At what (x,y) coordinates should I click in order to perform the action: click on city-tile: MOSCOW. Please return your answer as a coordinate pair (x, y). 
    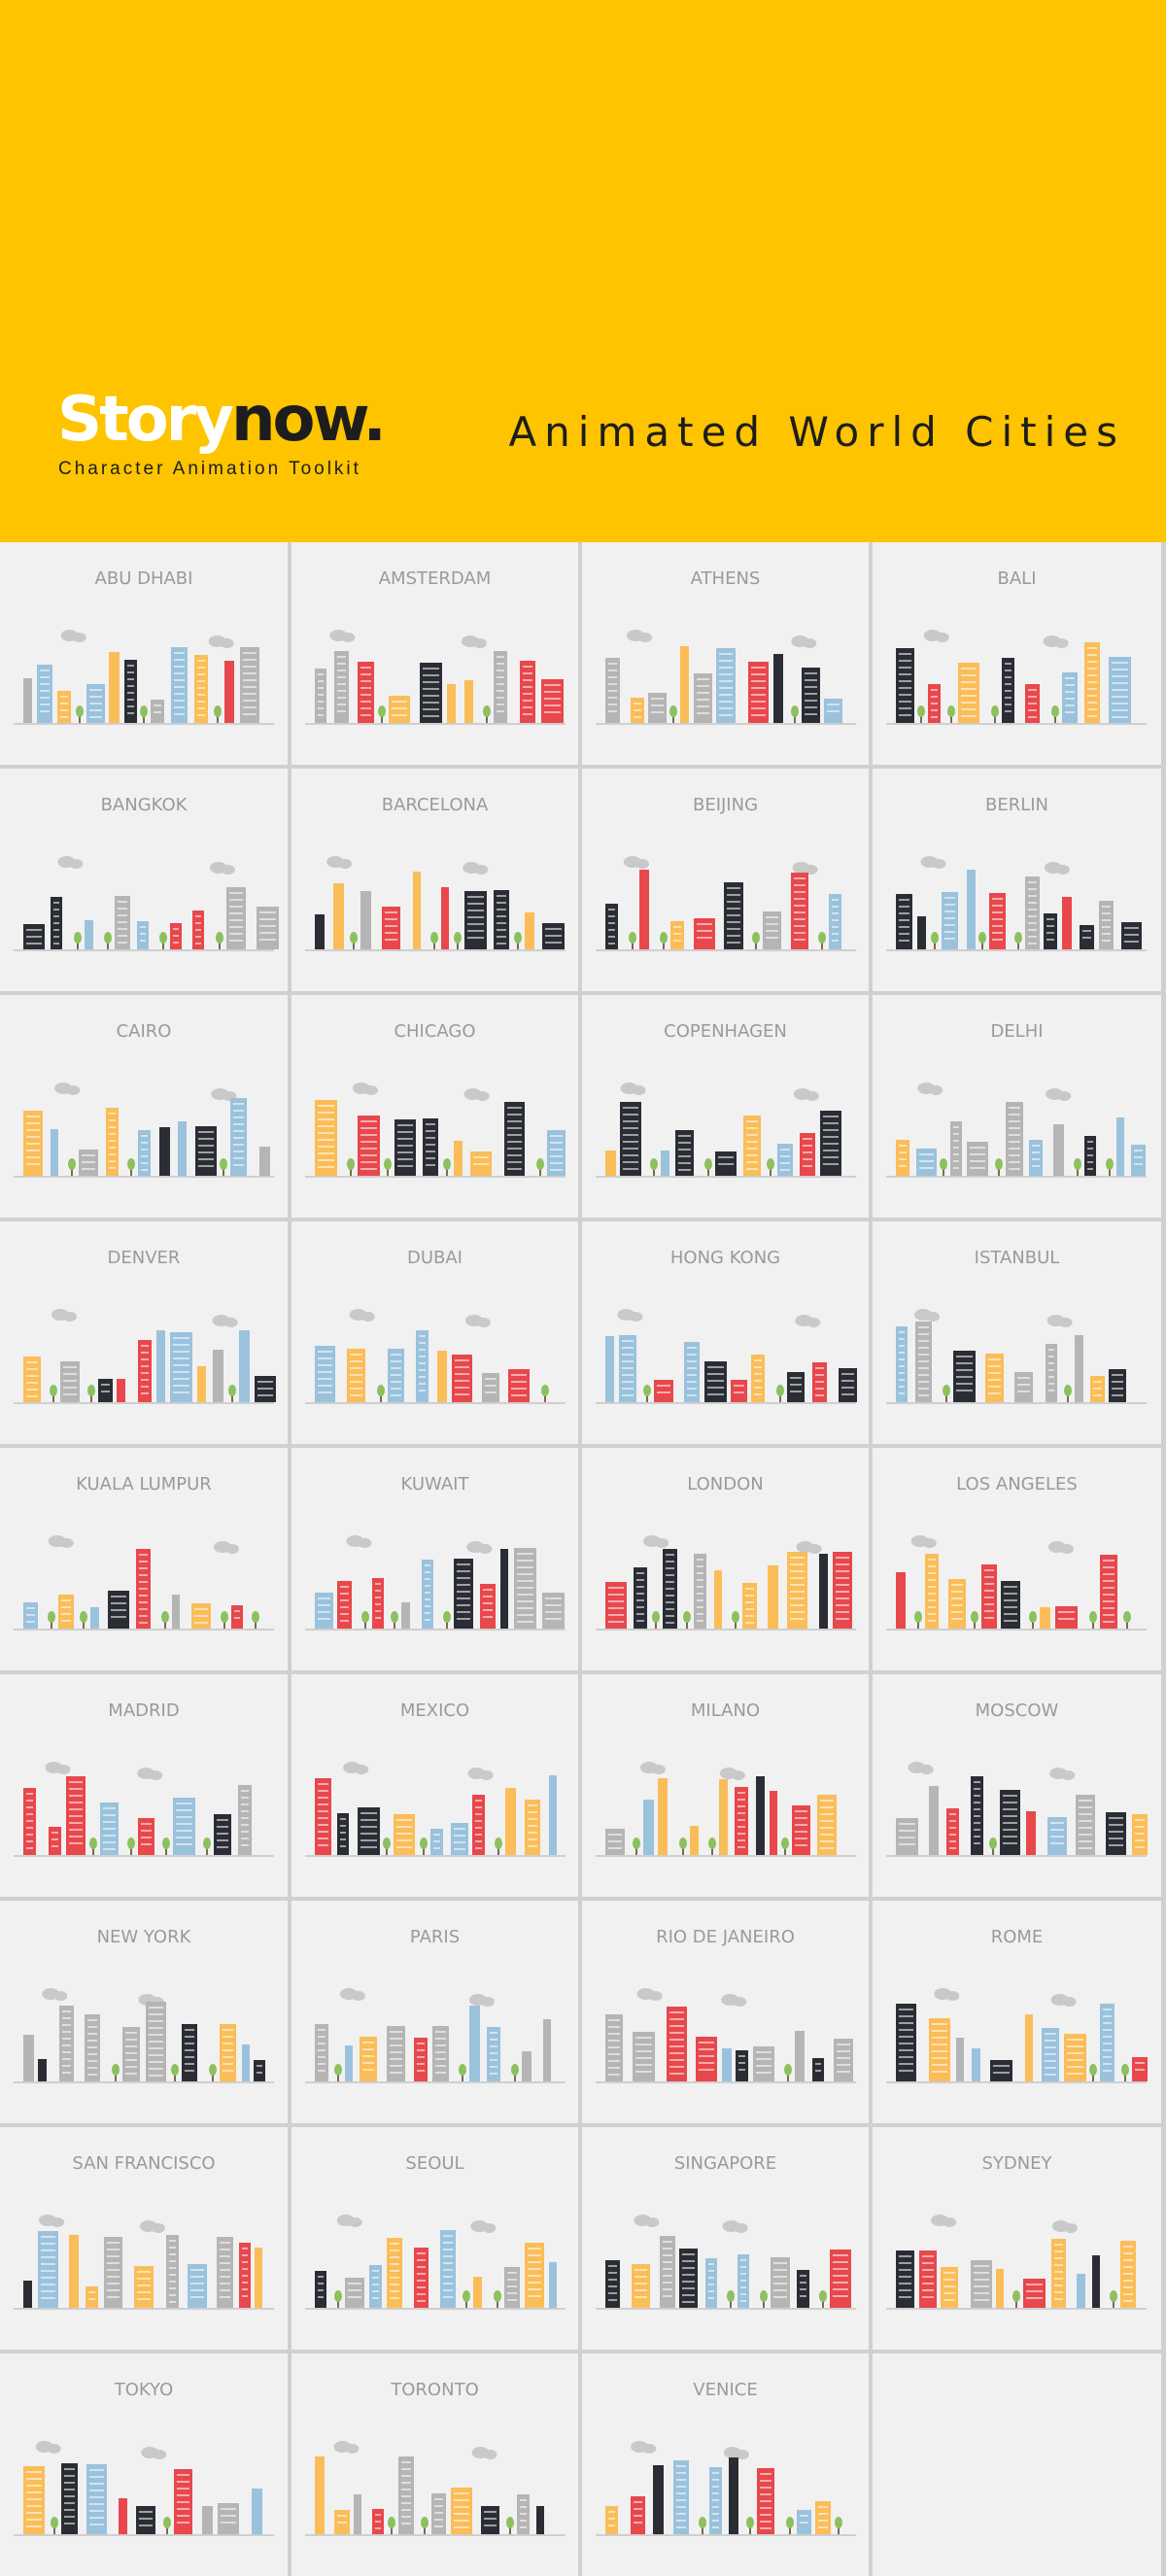
    Looking at the image, I should click on (1017, 1785).